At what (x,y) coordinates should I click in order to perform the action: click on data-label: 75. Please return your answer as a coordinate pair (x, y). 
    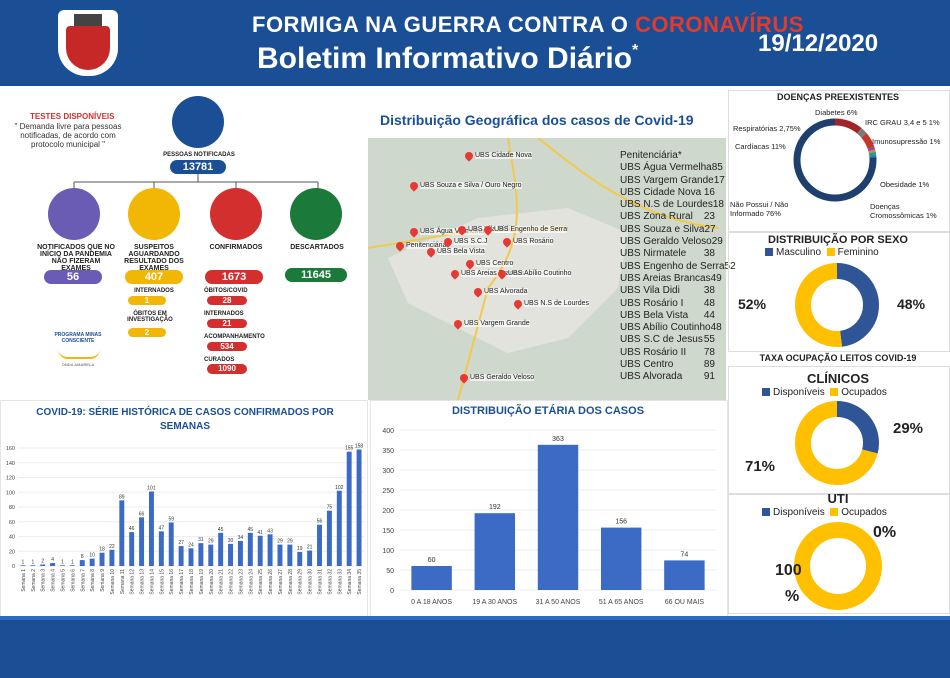
    Looking at the image, I should click on (330, 508).